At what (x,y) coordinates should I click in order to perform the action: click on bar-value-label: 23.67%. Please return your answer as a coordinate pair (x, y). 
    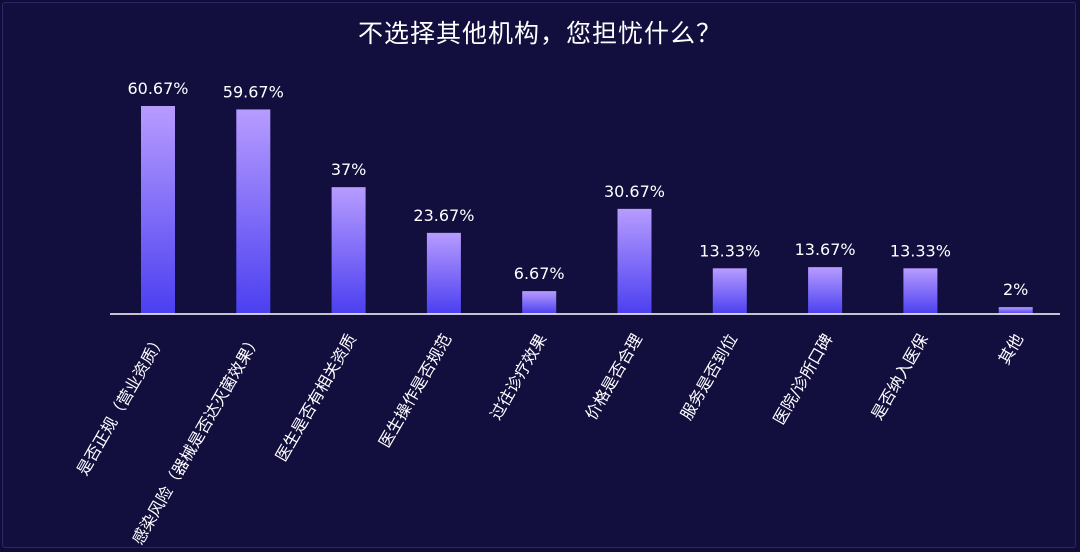
    Looking at the image, I should click on (443, 215).